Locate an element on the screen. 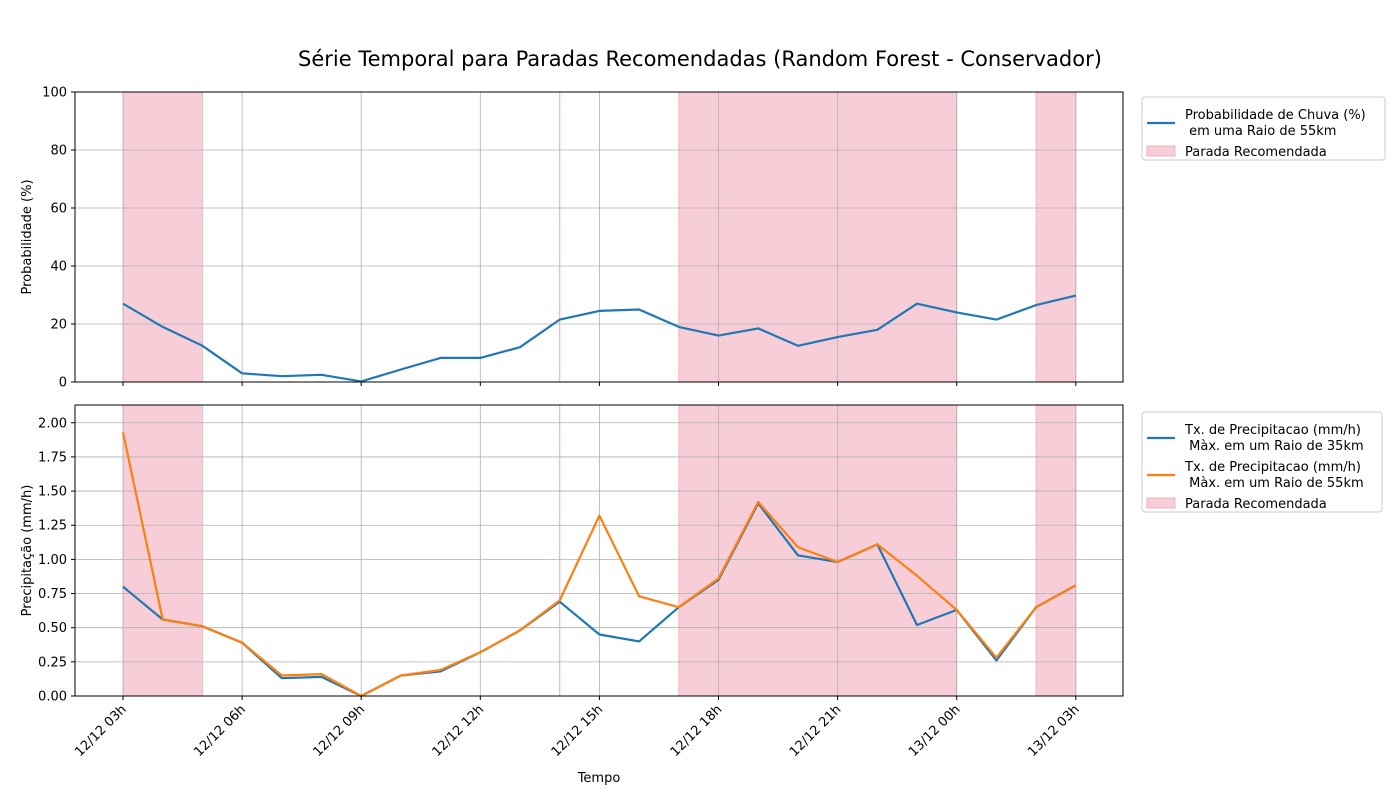 Image resolution: width=1400 pixels, height=800 pixels. y-axis: 0.00 0.25 0.50 0.75 1.00 1.25 1.50 1.75 2.00 is located at coordinates (56, 560).